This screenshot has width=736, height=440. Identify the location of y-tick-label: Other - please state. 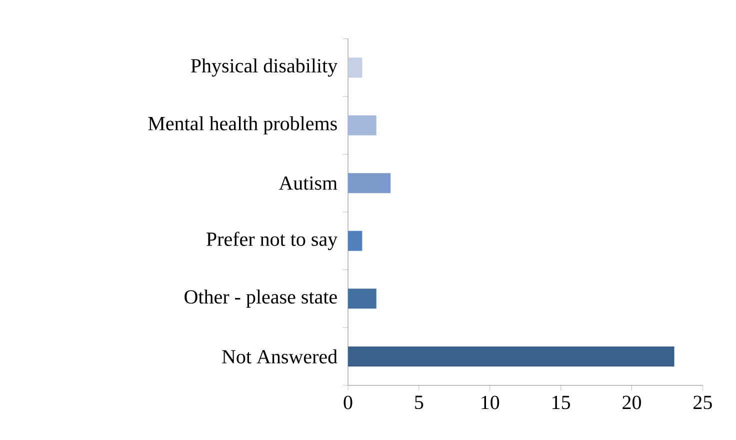
(260, 299).